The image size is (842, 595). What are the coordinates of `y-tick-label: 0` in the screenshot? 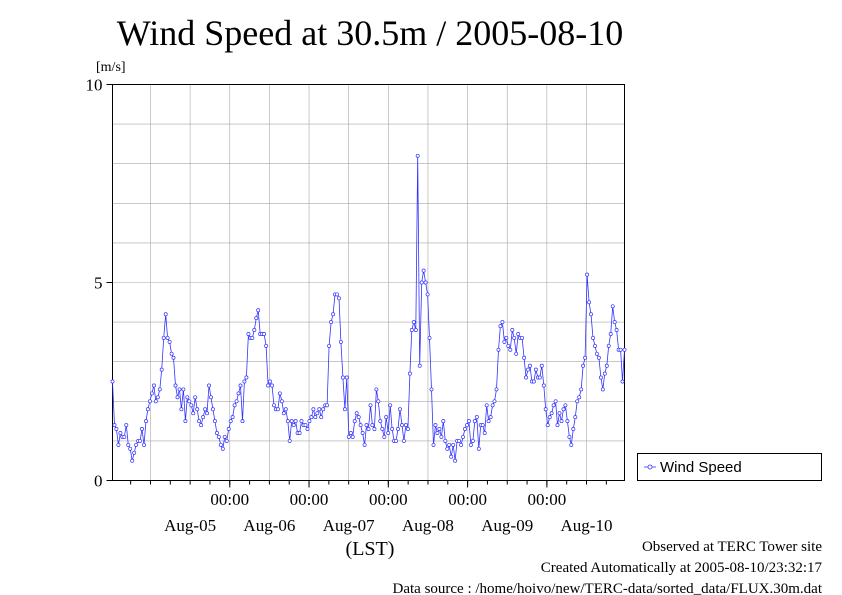 It's located at (98, 481).